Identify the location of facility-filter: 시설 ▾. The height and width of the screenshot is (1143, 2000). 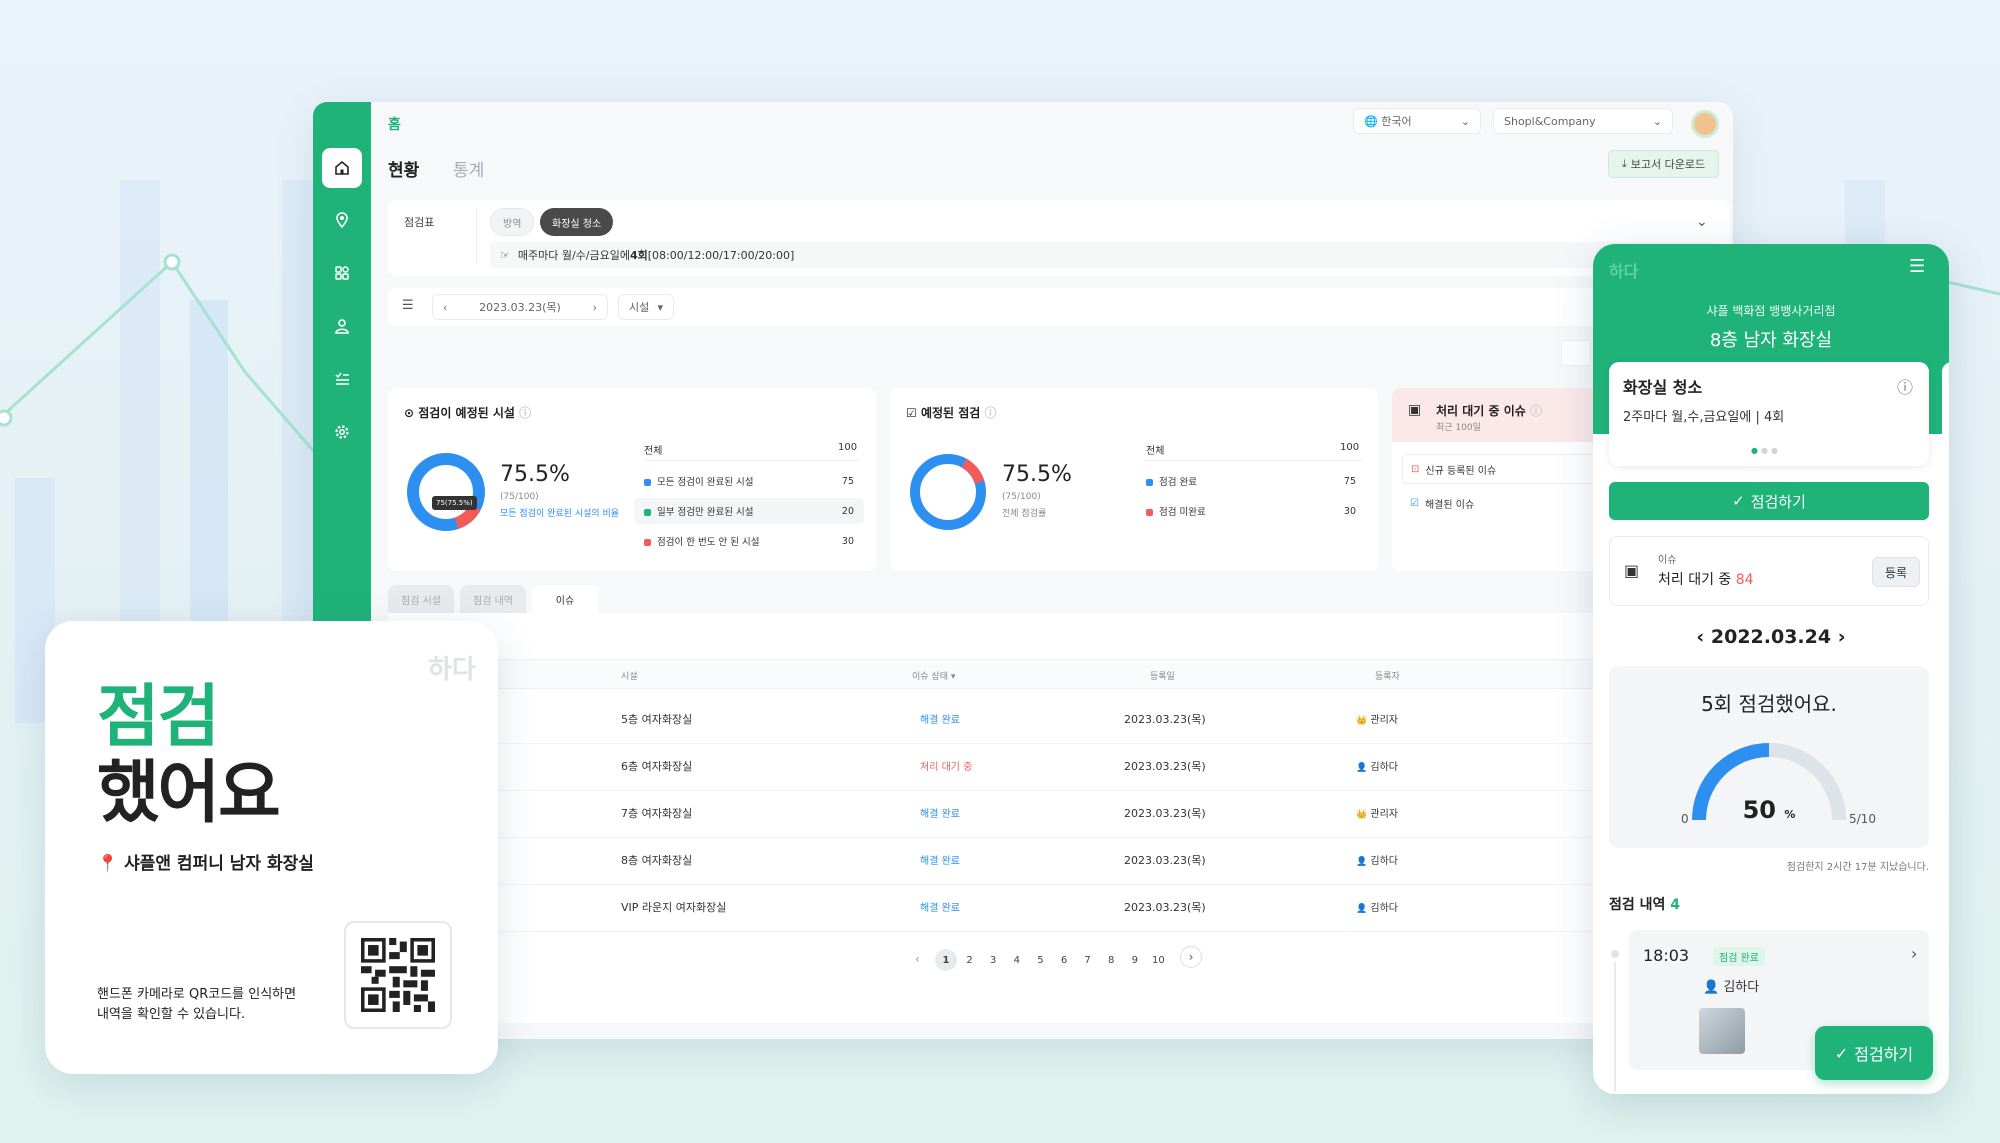
(646, 307).